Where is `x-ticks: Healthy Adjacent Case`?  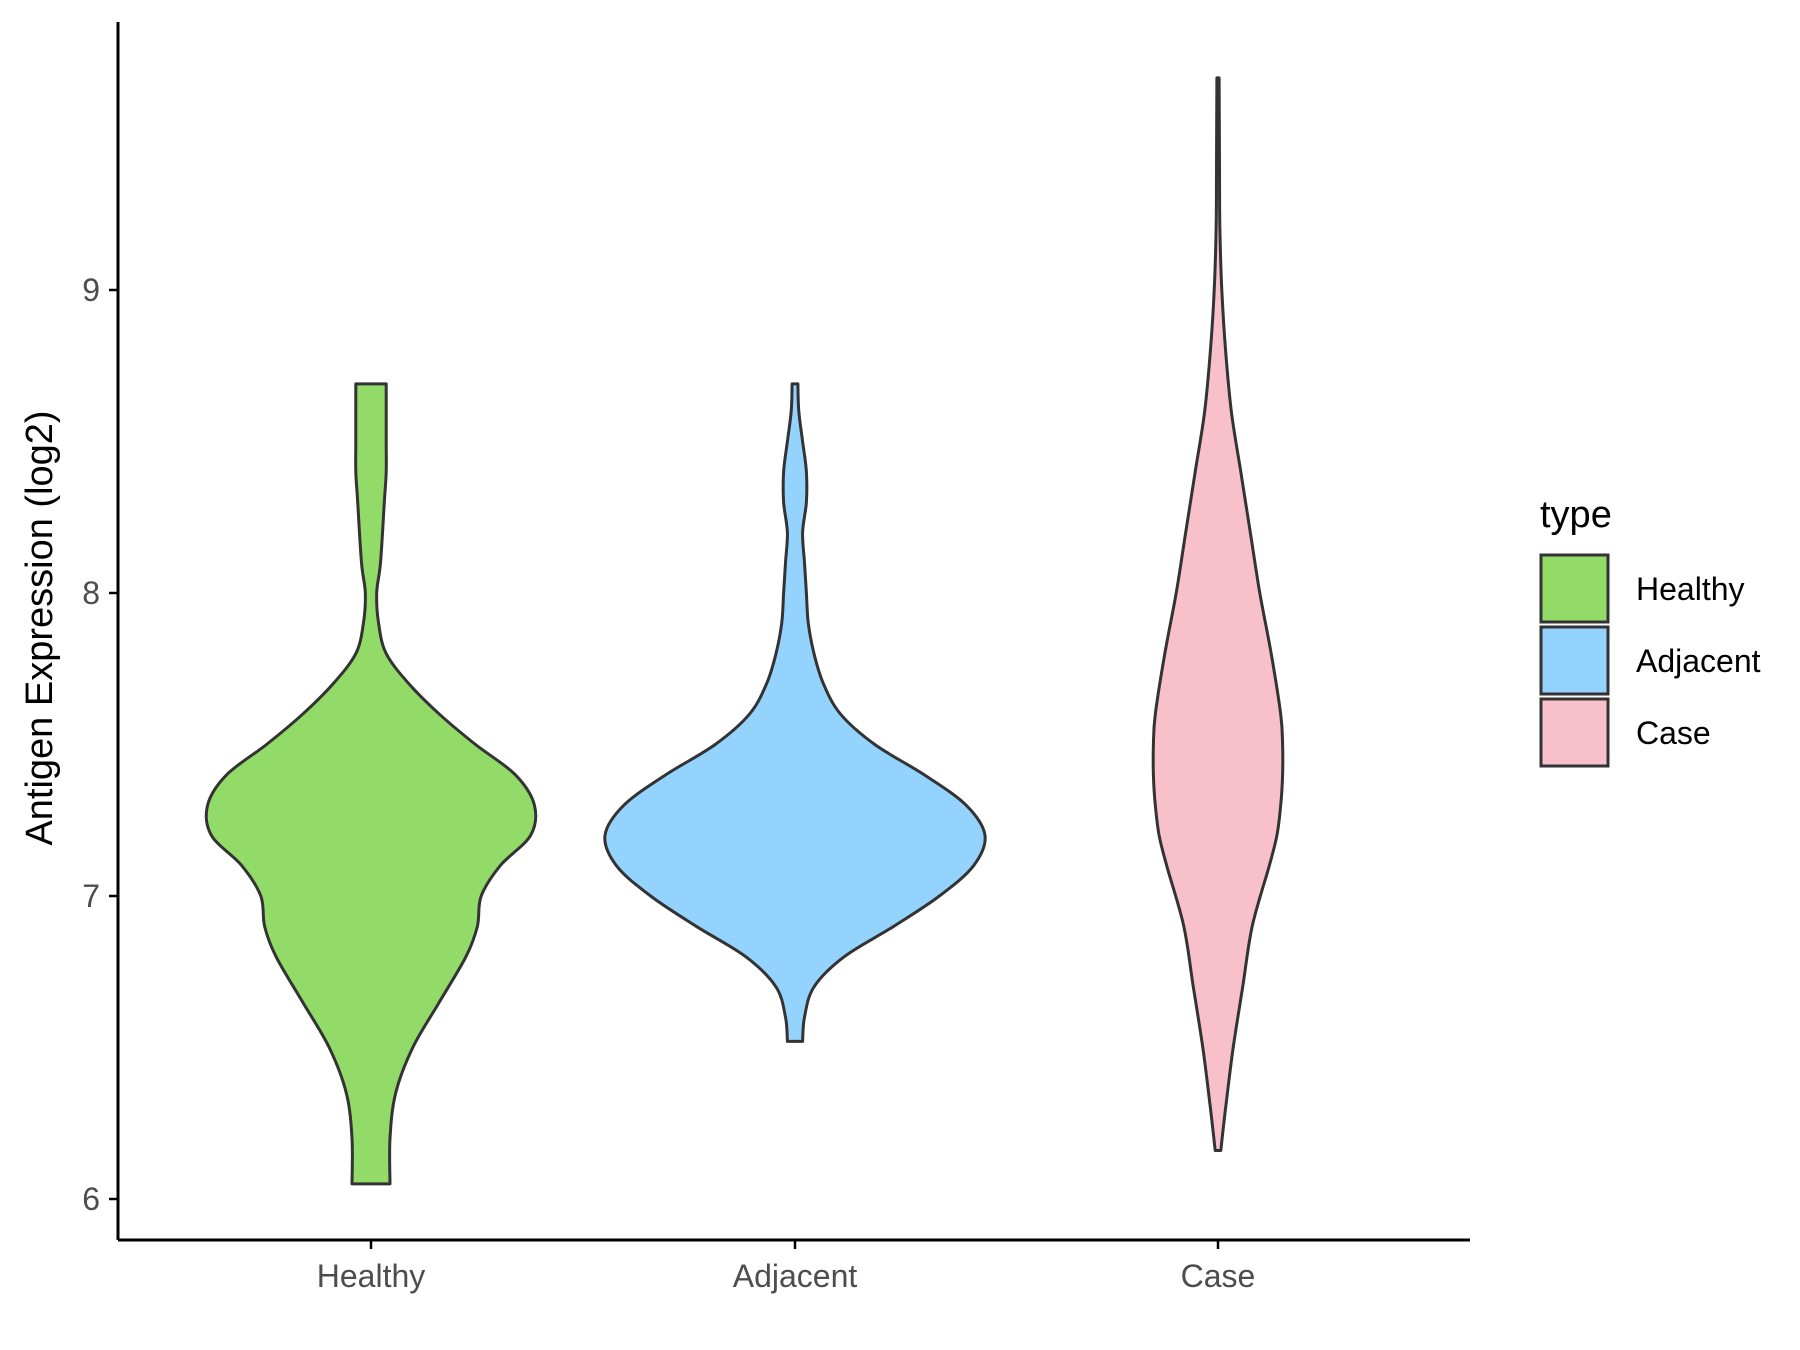 x-ticks: Healthy Adjacent Case is located at coordinates (786, 1267).